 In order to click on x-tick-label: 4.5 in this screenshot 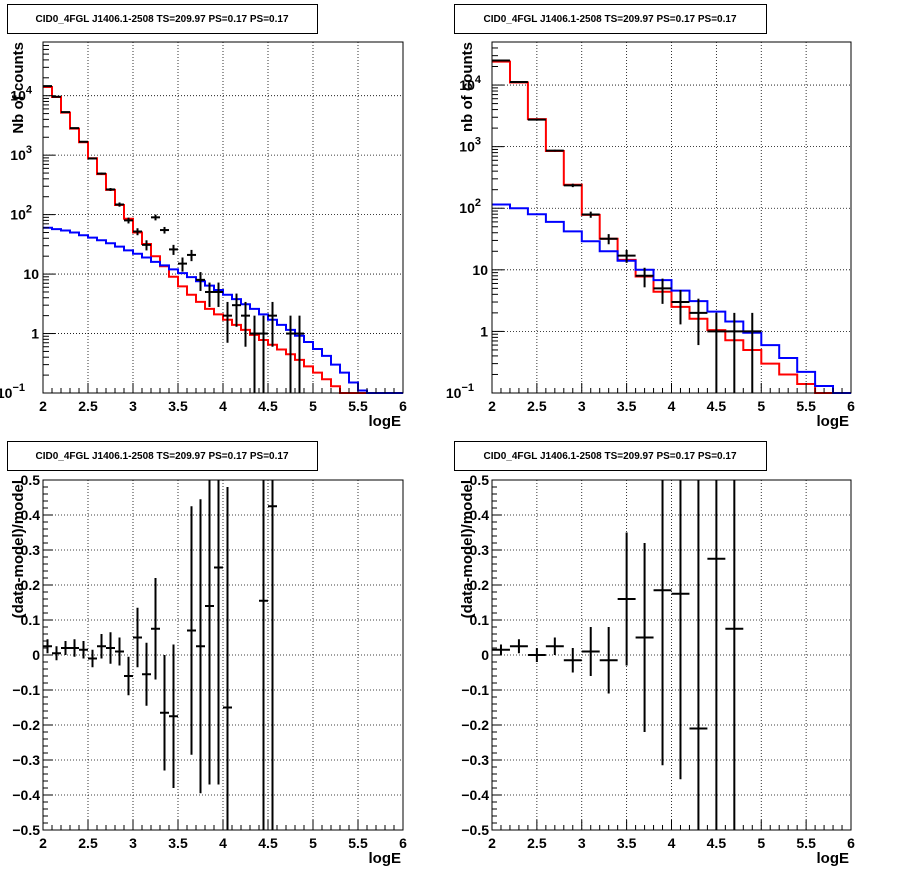, I will do `click(268, 843)`.